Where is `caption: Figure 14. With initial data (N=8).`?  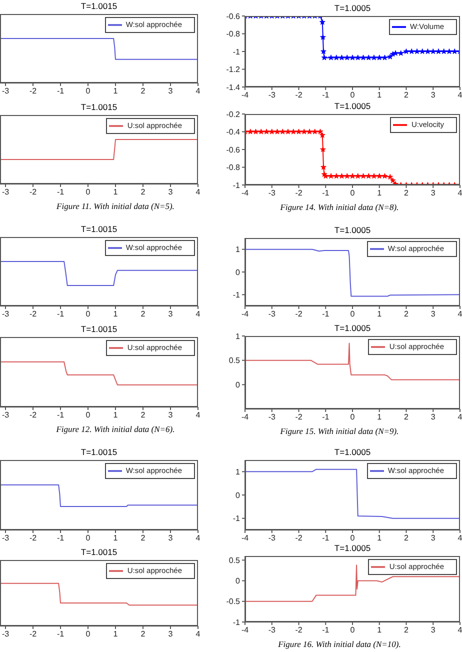
caption: Figure 14. With initial data (N=8). is located at coordinates (339, 207).